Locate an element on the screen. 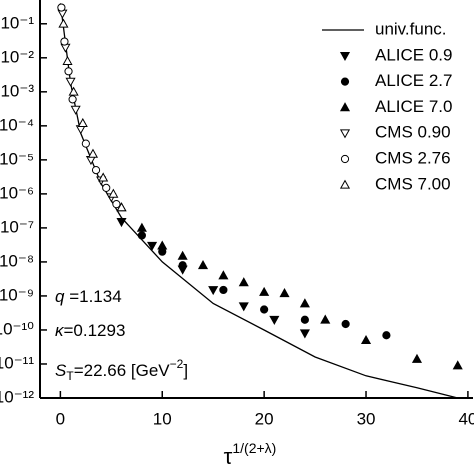 The width and height of the screenshot is (474, 474). y-tick-label: 10⁻¹¹ is located at coordinates (17, 362).